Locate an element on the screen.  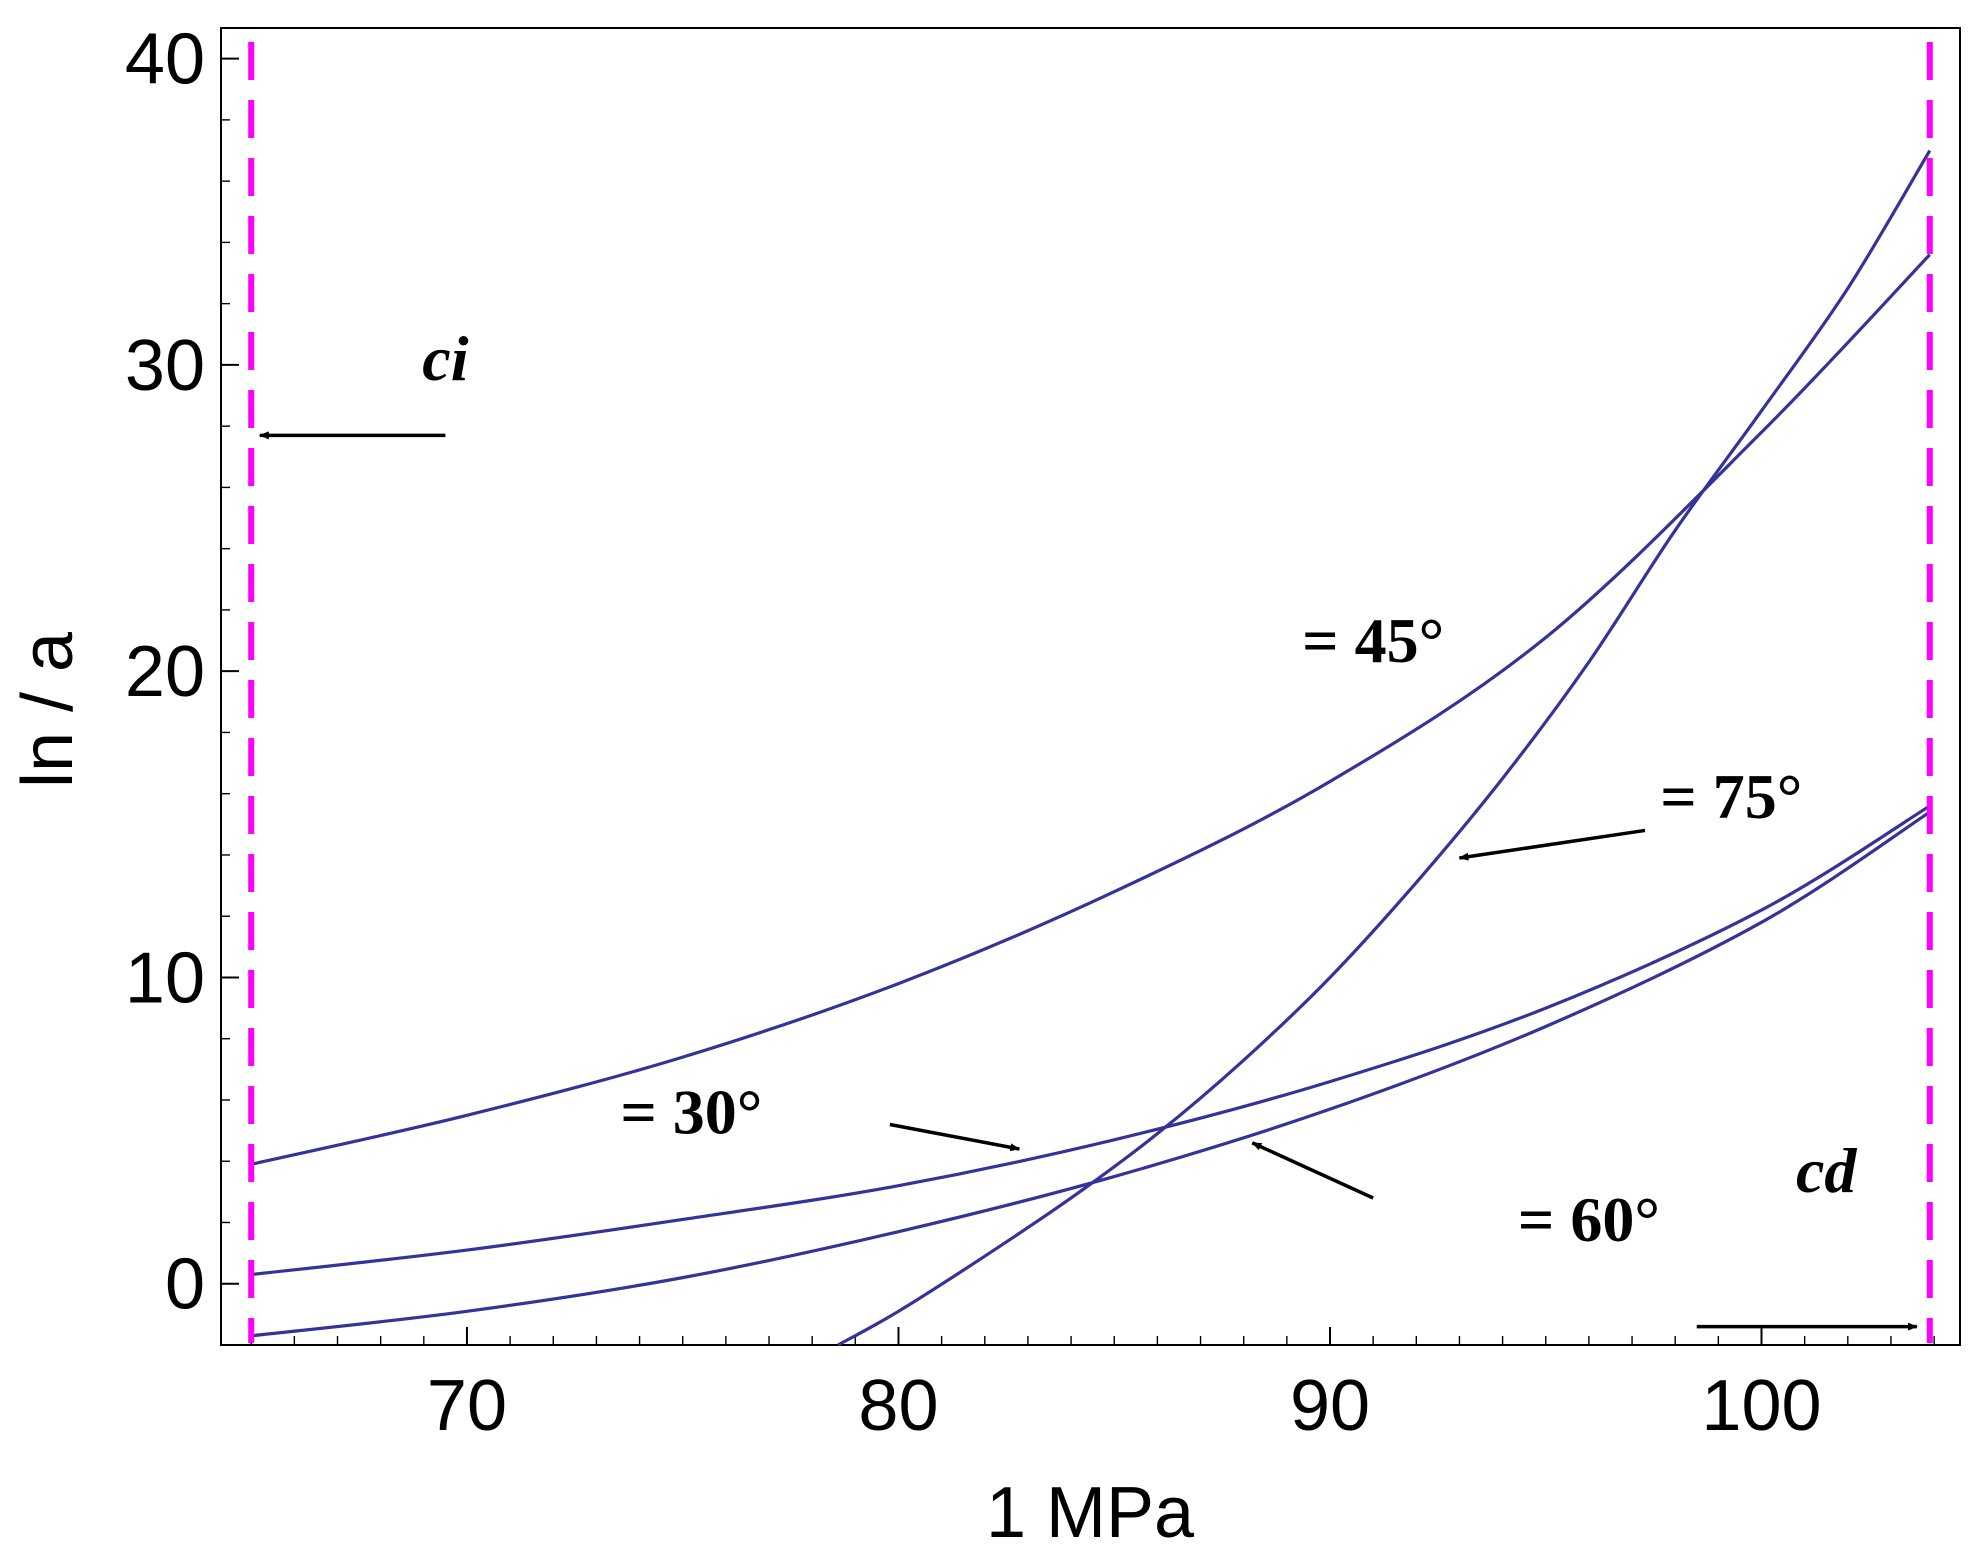
annotation-label: = 75° is located at coordinates (1731, 796).